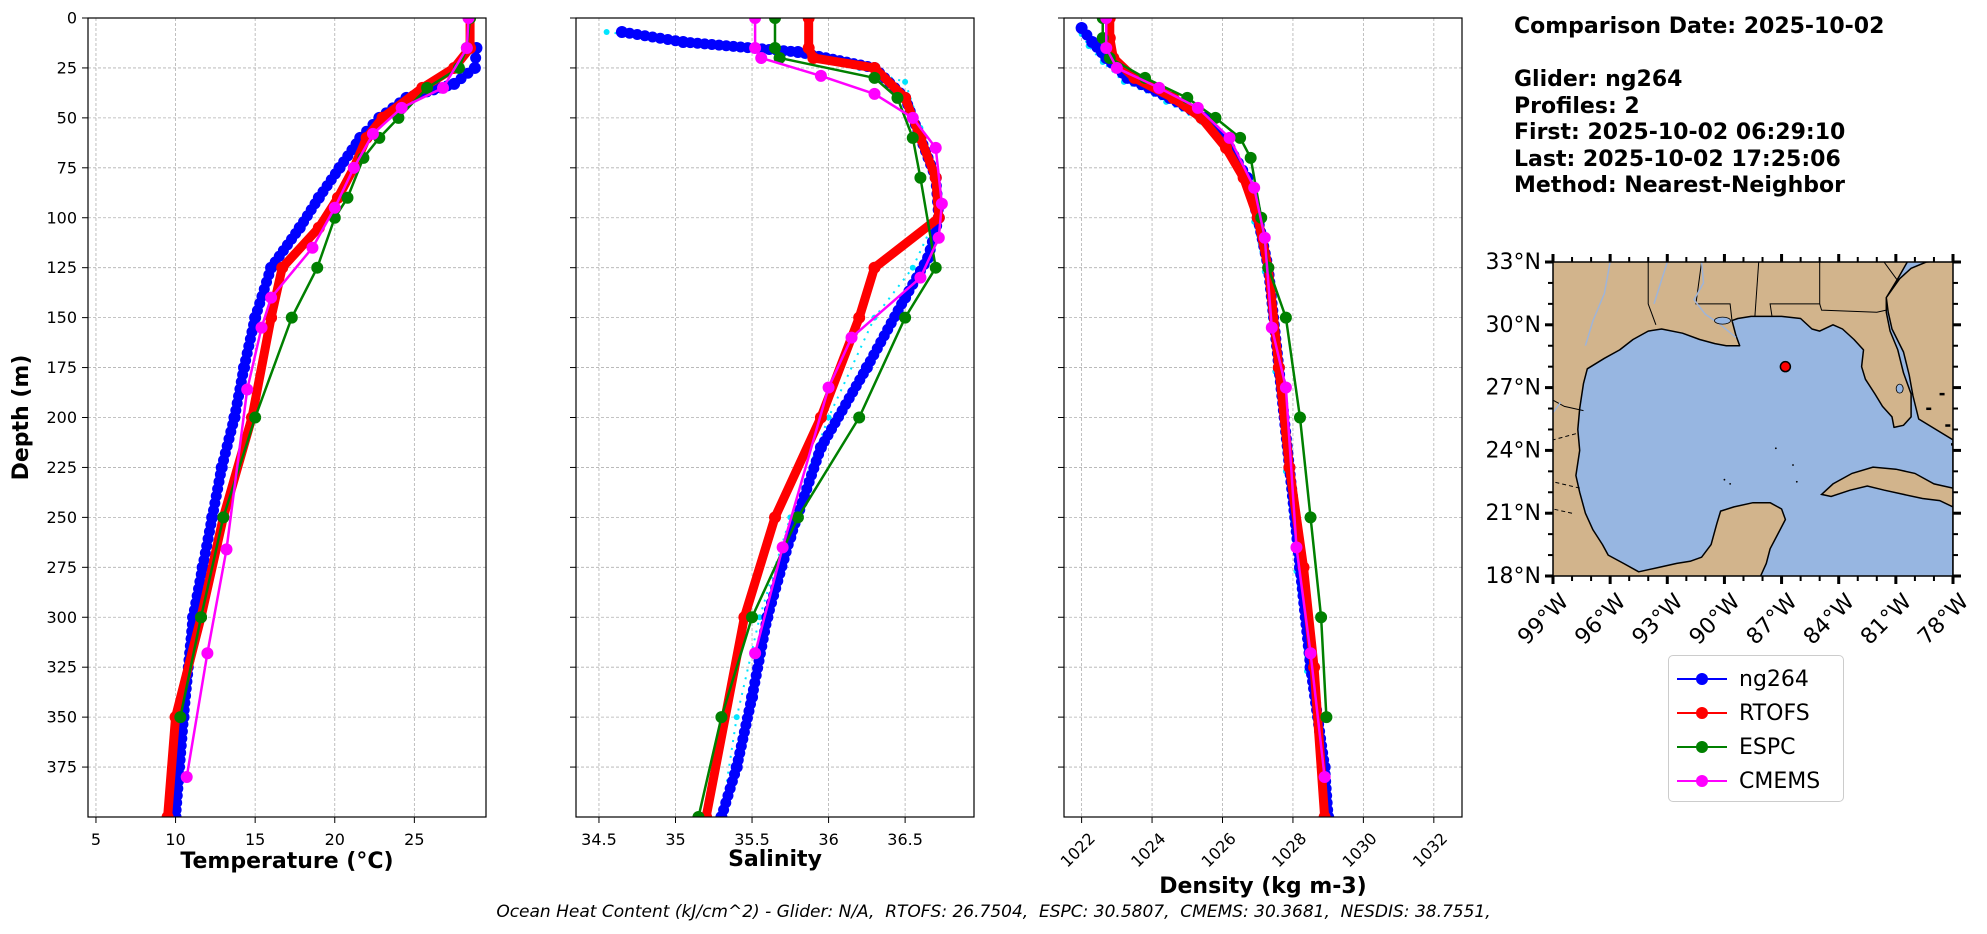 The width and height of the screenshot is (1987, 934). Describe the element at coordinates (175, 839) in the screenshot. I see `x-tick-label: 10` at that location.